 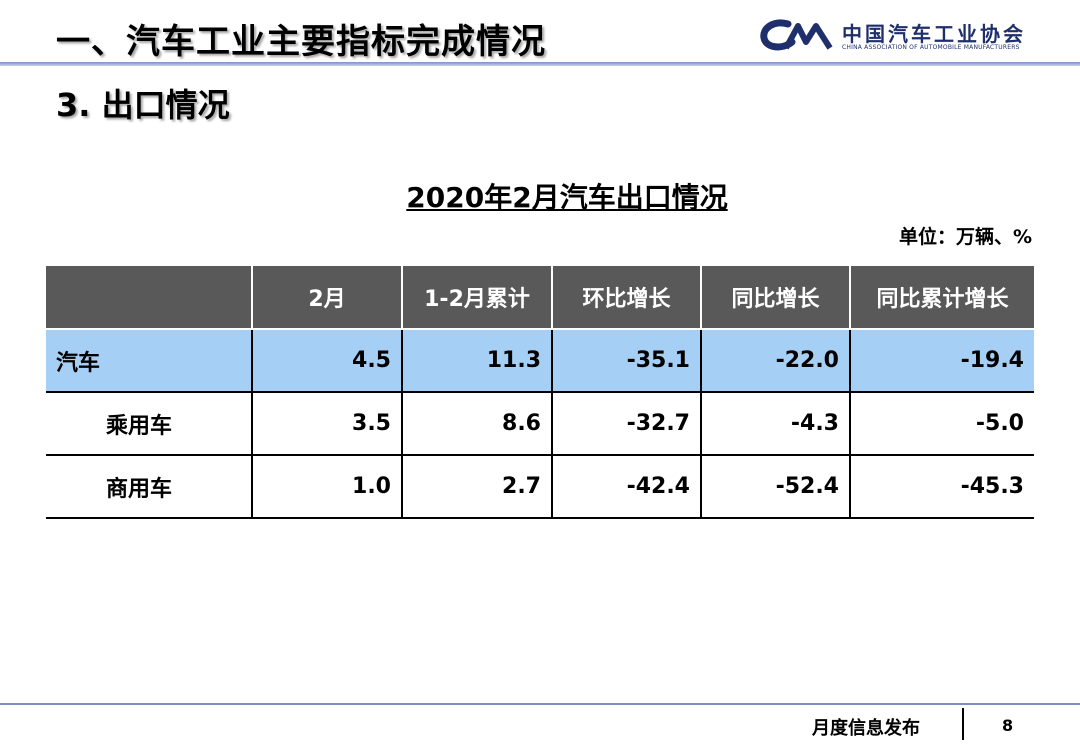 I want to click on table-unit-note: 单位：万辆、%, so click(x=965, y=237).